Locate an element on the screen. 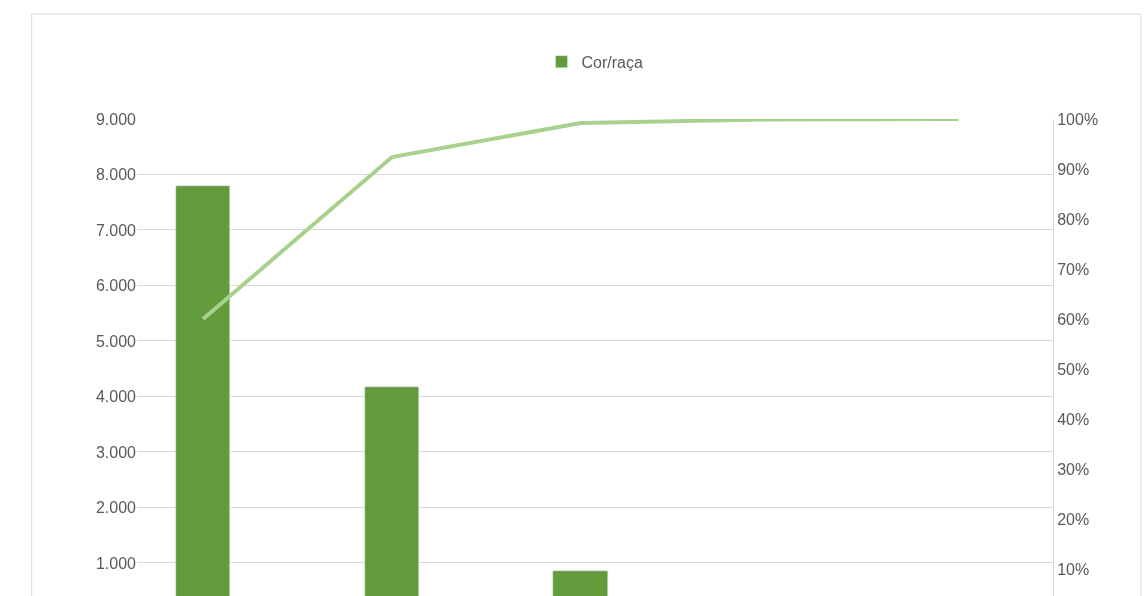 Image resolution: width=1146 pixels, height=596 pixels. y-tick-label: 7.000 is located at coordinates (116, 230).